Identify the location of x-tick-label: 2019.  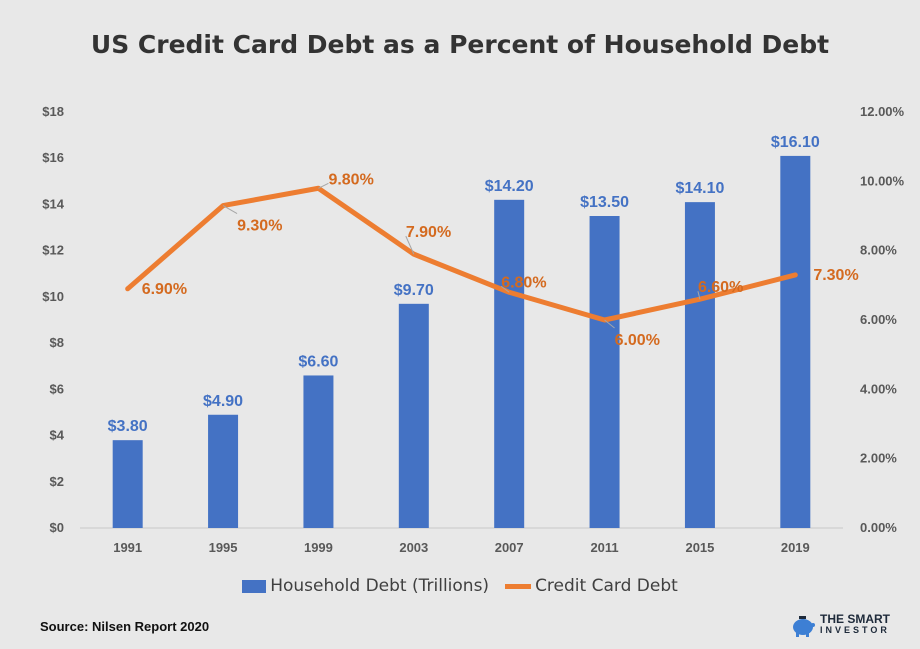
(795, 547).